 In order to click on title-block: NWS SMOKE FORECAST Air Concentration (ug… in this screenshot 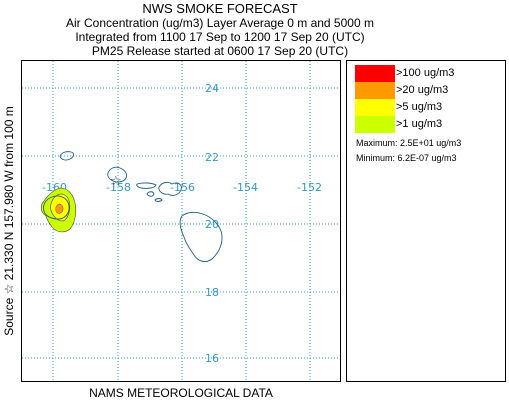, I will do `click(220, 29)`.